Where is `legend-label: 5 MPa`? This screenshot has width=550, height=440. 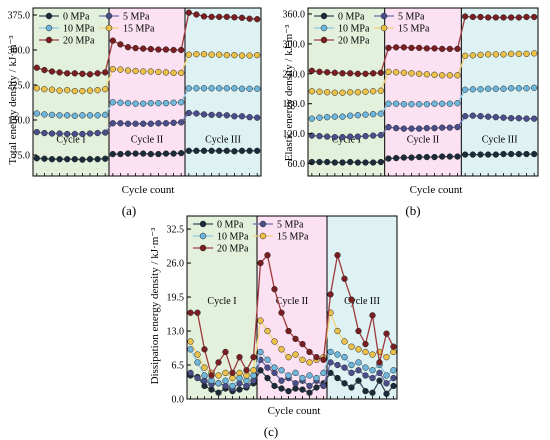
legend-label: 5 MPa is located at coordinates (411, 17).